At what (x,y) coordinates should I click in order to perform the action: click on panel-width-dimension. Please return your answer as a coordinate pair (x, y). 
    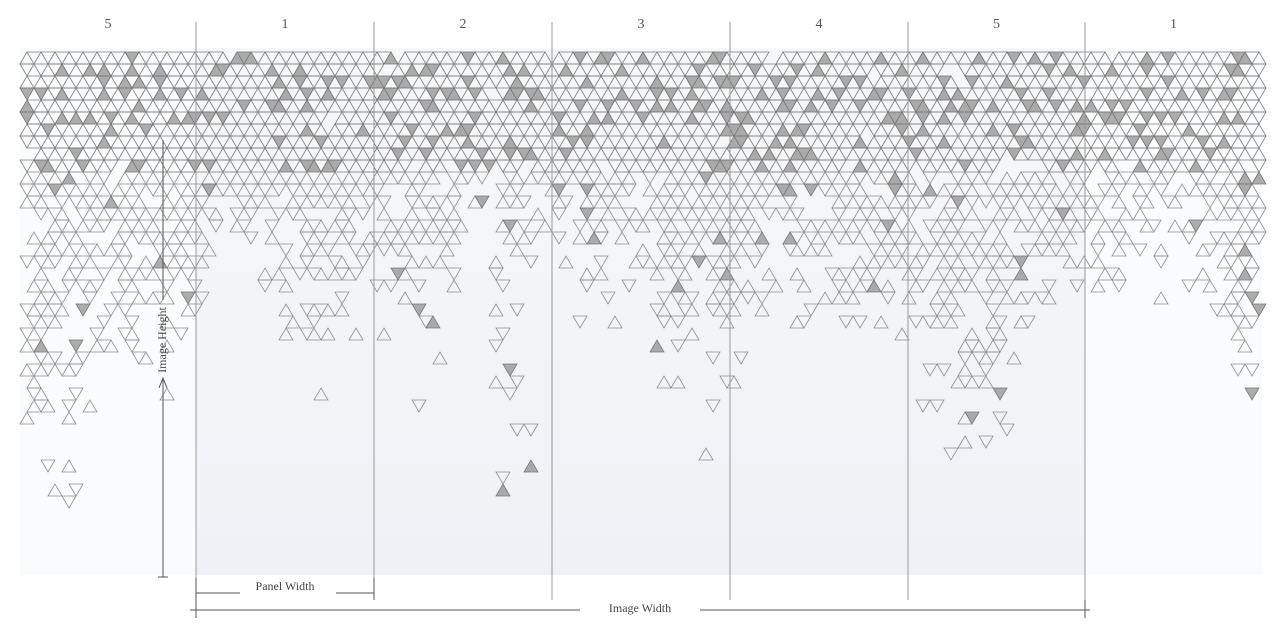
    Looking at the image, I should click on (285, 589).